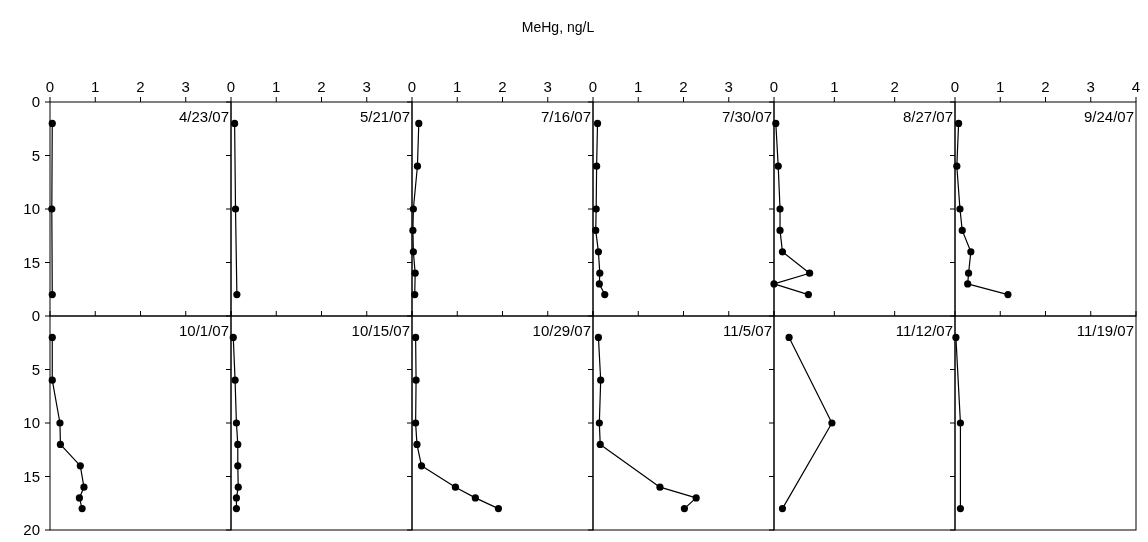 The height and width of the screenshot is (542, 1148). What do you see at coordinates (924, 330) in the screenshot?
I see `annotation: 11/12/07` at bounding box center [924, 330].